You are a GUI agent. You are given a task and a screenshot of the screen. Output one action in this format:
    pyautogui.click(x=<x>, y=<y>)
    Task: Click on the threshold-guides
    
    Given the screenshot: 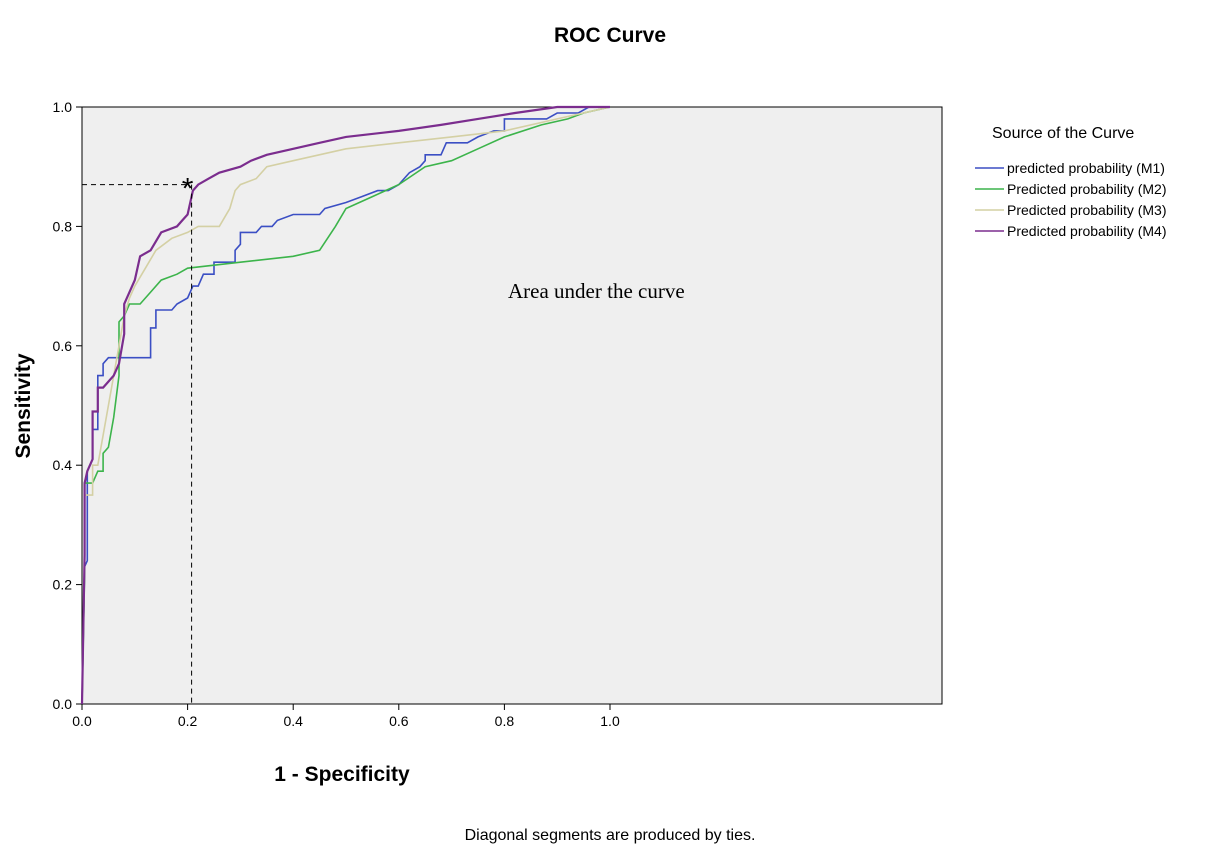 What is the action you would take?
    pyautogui.click(x=137, y=444)
    